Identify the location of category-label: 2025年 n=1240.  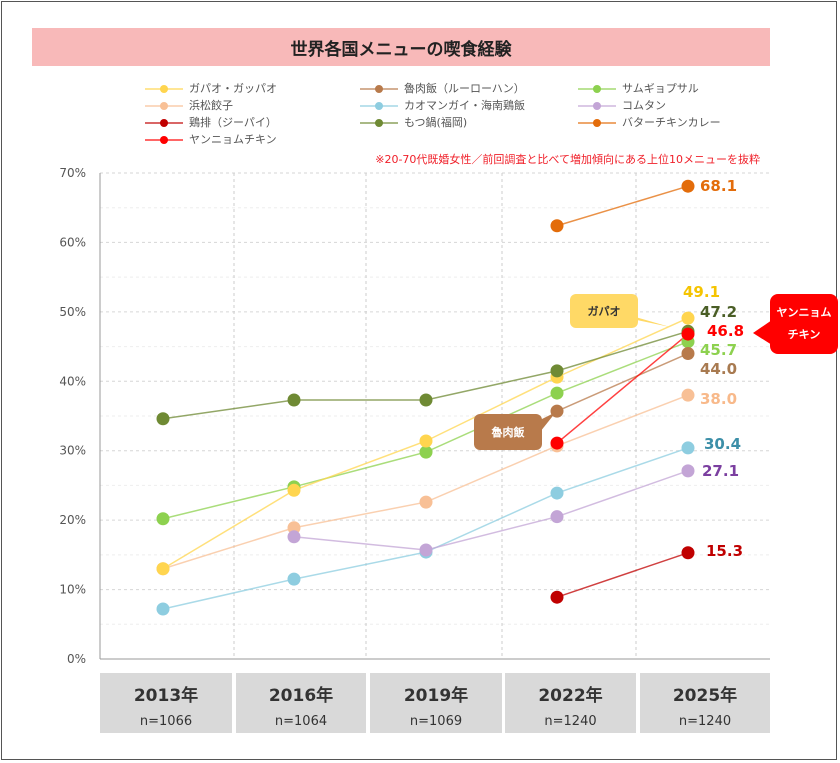
(705, 703).